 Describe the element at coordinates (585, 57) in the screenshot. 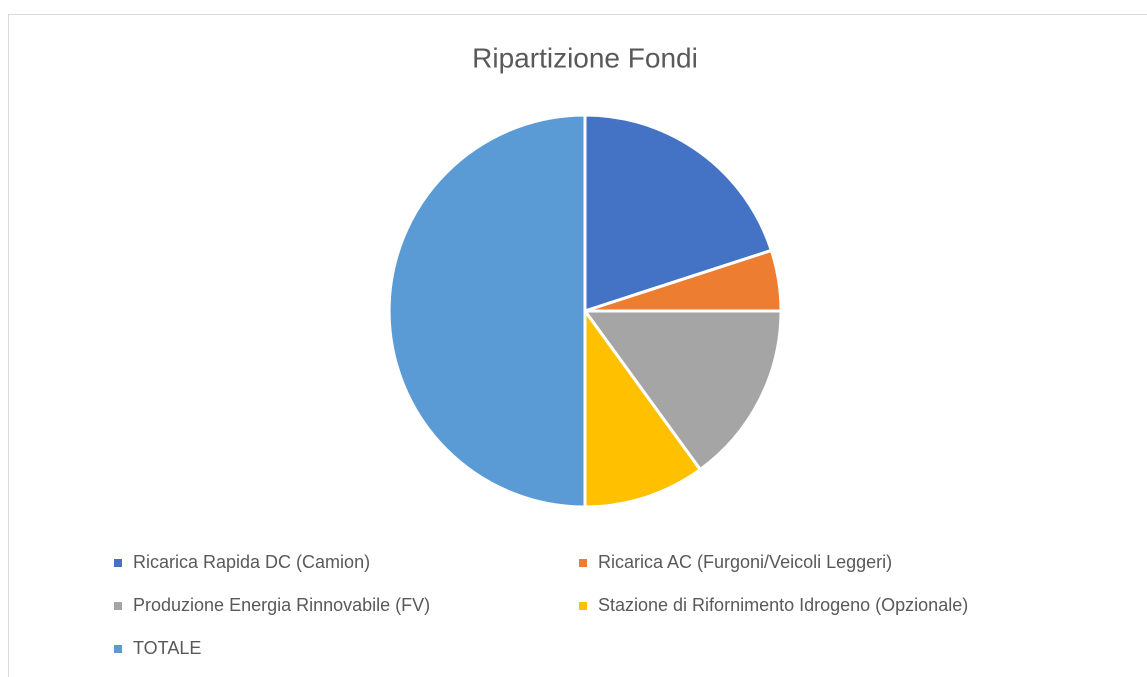

I see `chart-title: Ripartizione Fondi` at that location.